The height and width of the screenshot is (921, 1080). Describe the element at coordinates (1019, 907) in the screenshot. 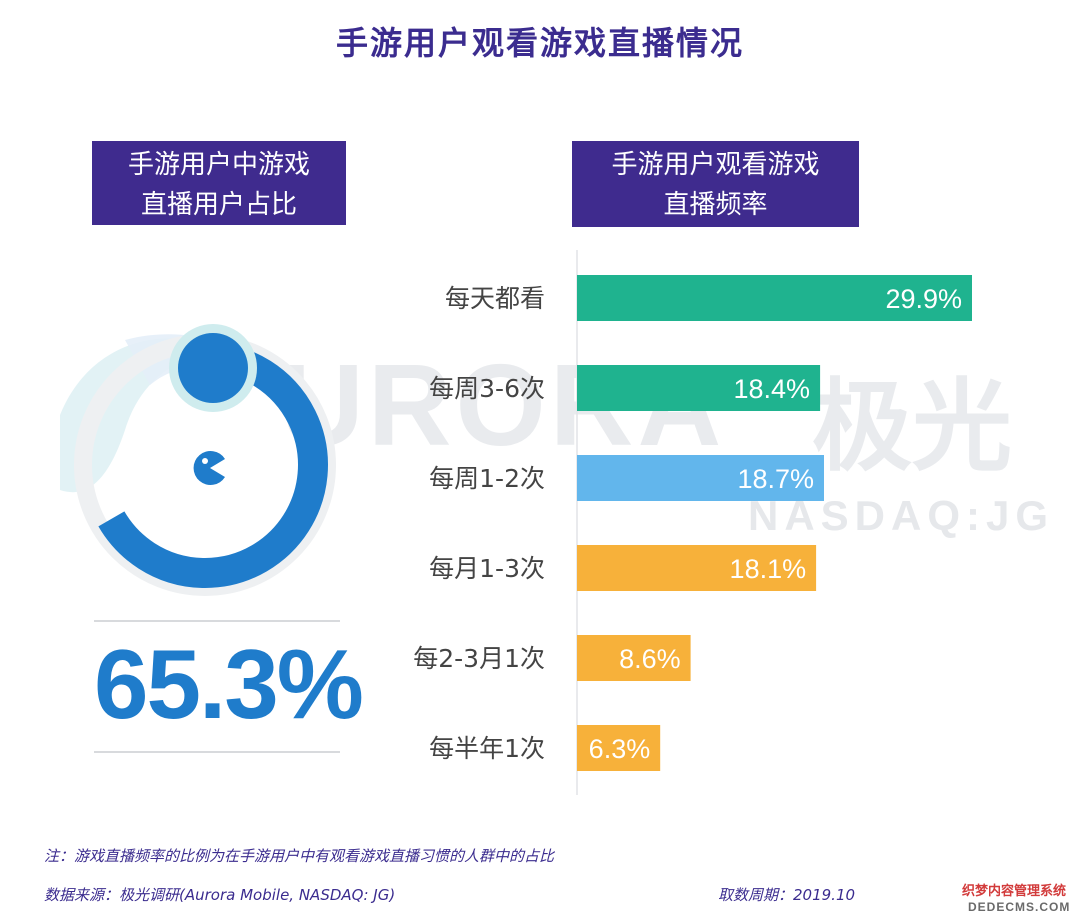

I see `corner-watermark-en: DEDECMS.COM` at that location.